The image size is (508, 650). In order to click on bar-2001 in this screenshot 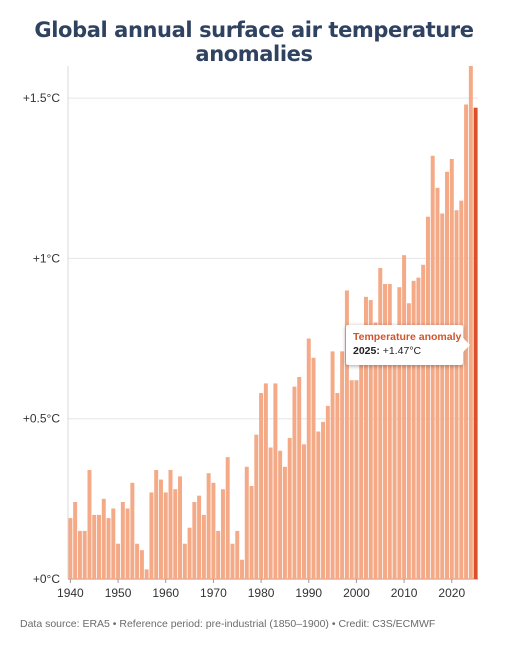, I will do `click(361, 457)`.